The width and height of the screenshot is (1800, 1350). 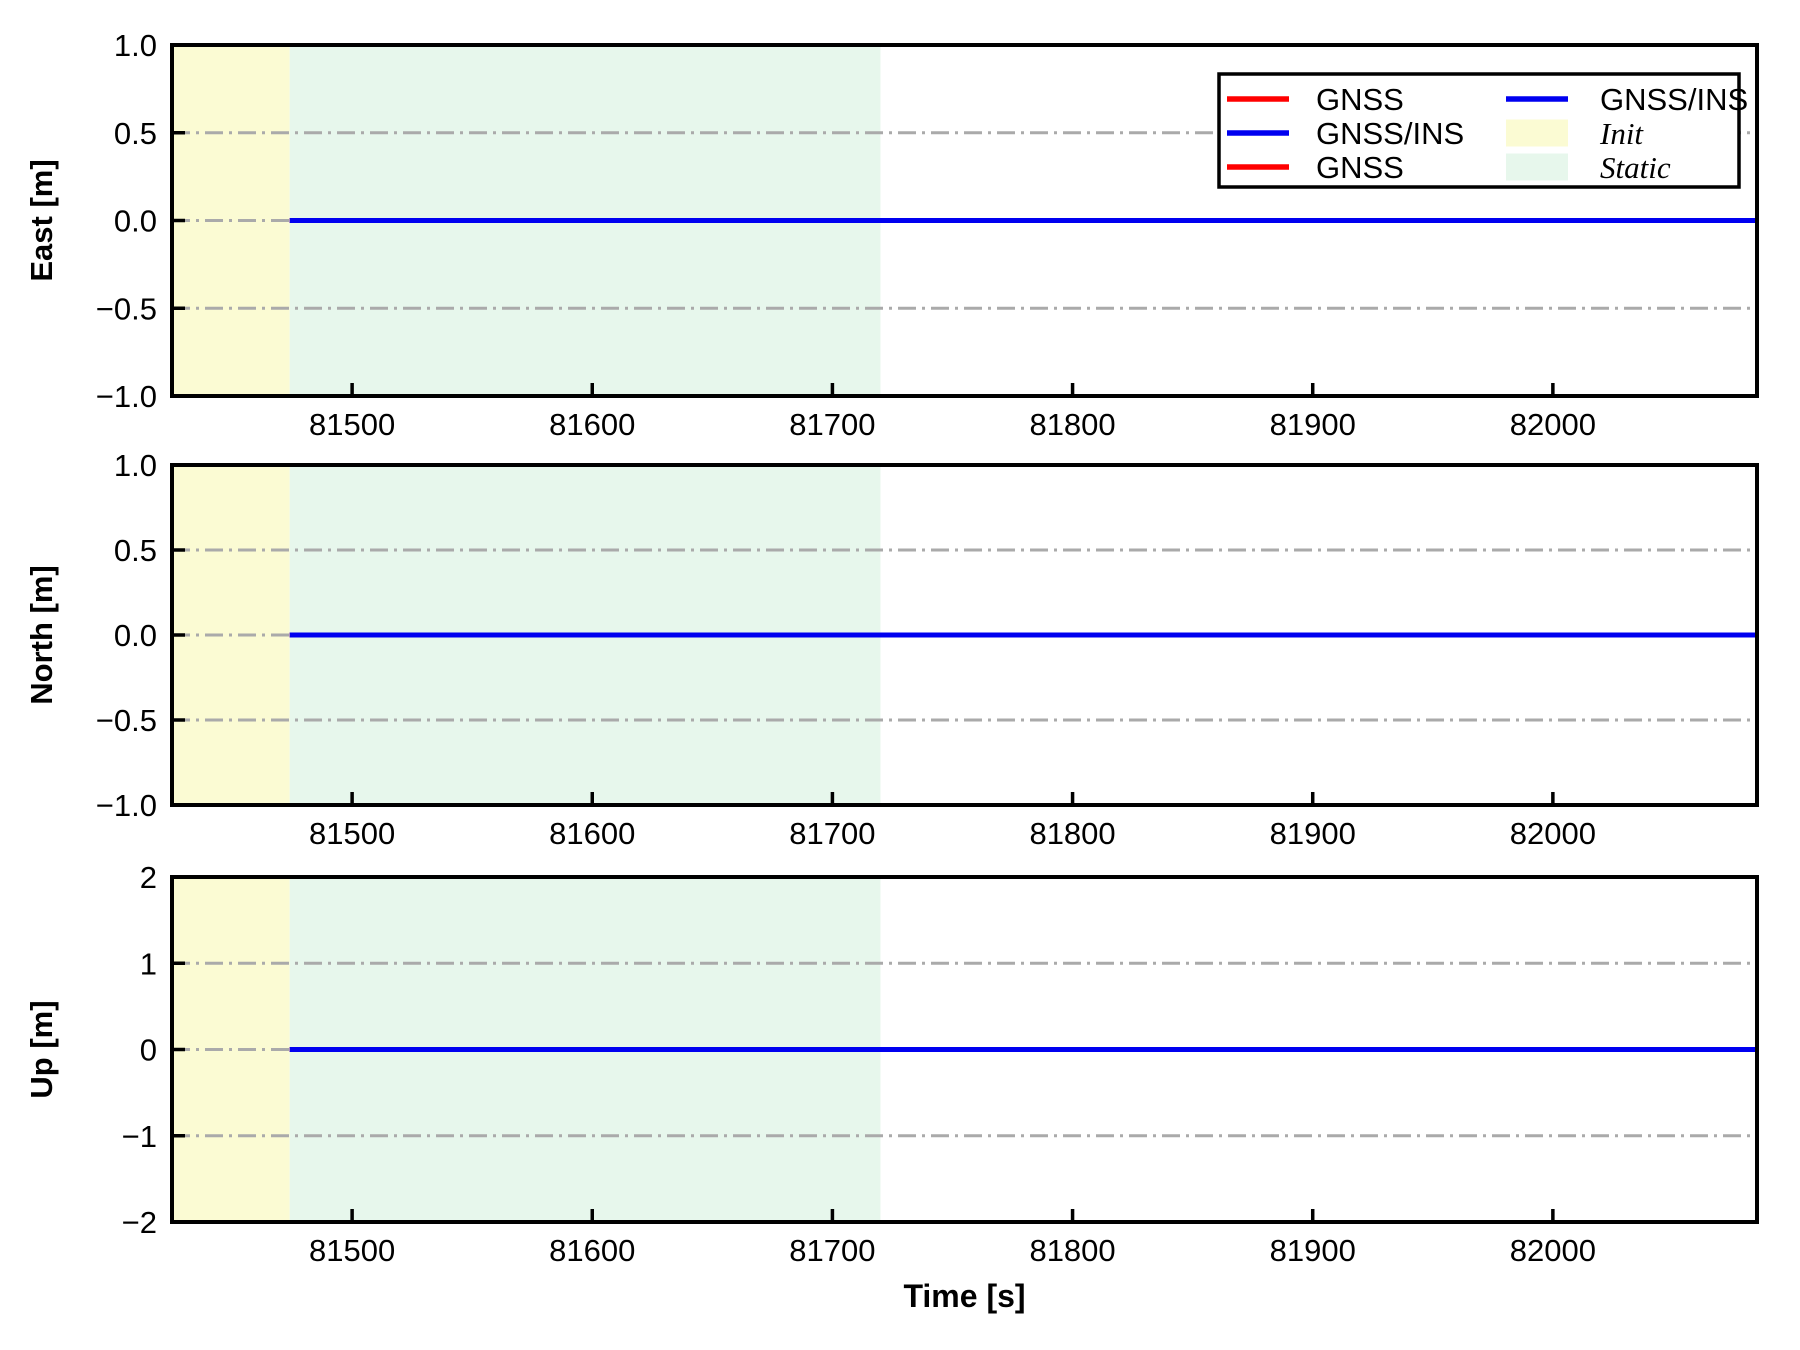 I want to click on y-axis-label: East [m], so click(x=41, y=220).